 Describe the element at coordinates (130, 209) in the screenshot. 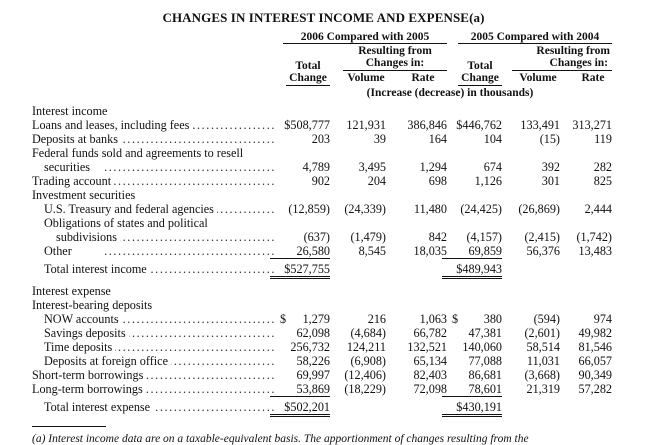

I see `row-label: U.S. Treasury and federal agencies` at that location.